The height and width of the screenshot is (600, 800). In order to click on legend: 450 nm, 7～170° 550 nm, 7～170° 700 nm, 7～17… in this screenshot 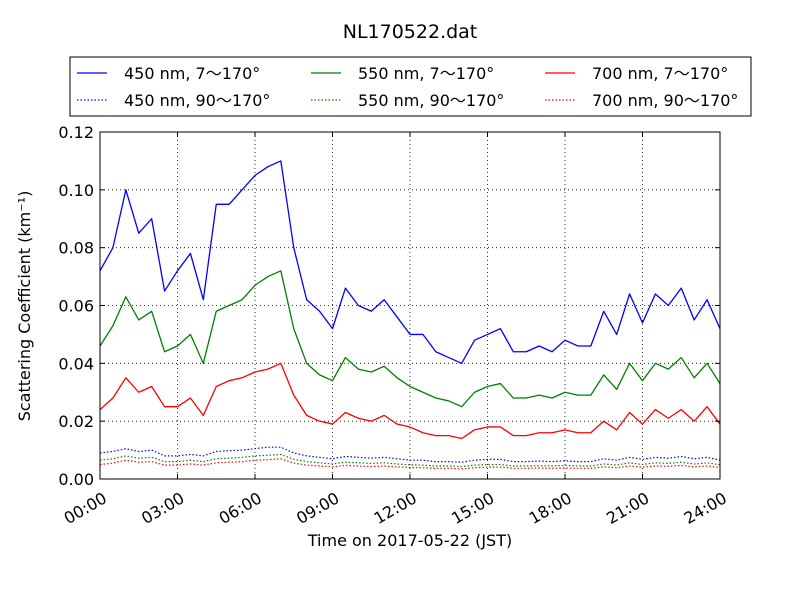, I will do `click(410, 86)`.